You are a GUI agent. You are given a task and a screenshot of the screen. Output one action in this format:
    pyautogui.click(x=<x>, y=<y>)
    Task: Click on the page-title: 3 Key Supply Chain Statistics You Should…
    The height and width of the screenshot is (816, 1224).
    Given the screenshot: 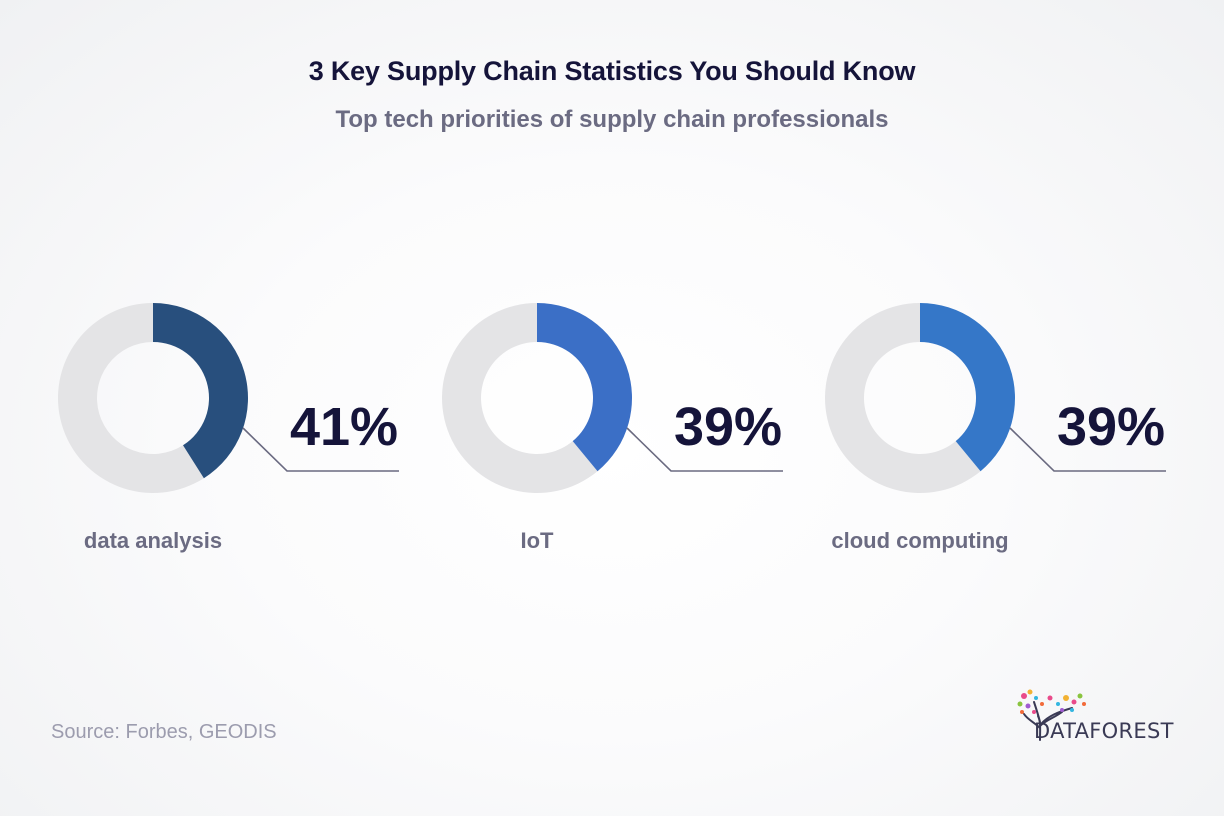 What is the action you would take?
    pyautogui.click(x=612, y=71)
    